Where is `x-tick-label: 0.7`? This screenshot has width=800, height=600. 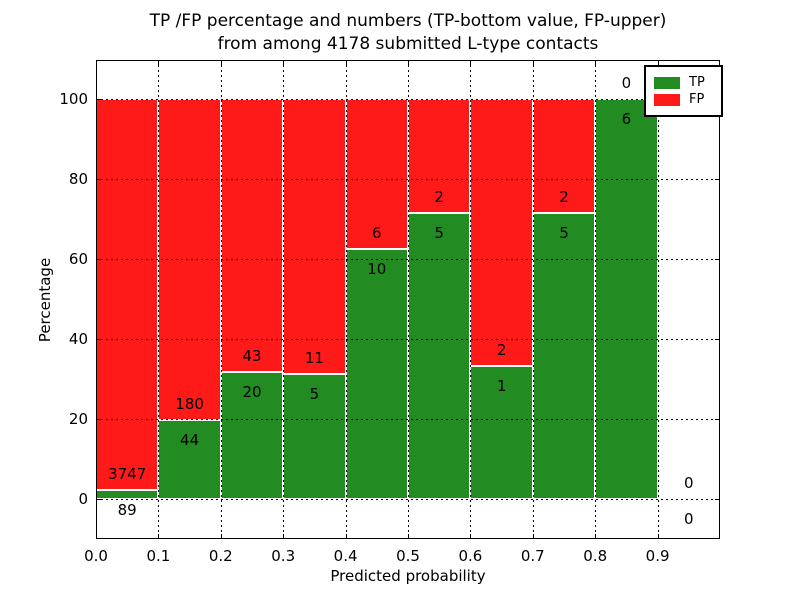 x-tick-label: 0.7 is located at coordinates (532, 556).